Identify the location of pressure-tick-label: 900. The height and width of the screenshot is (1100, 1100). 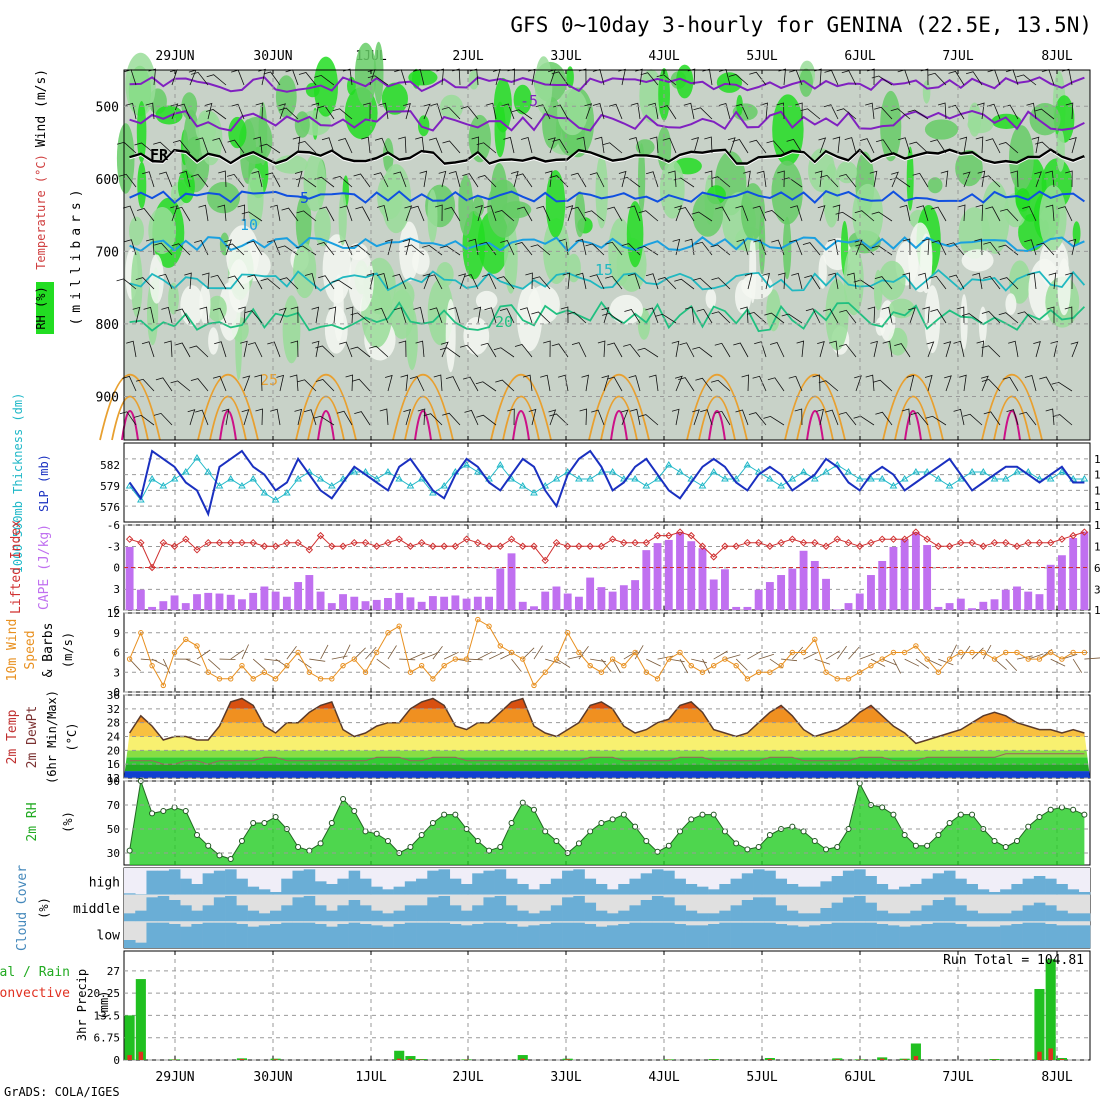
(107, 397).